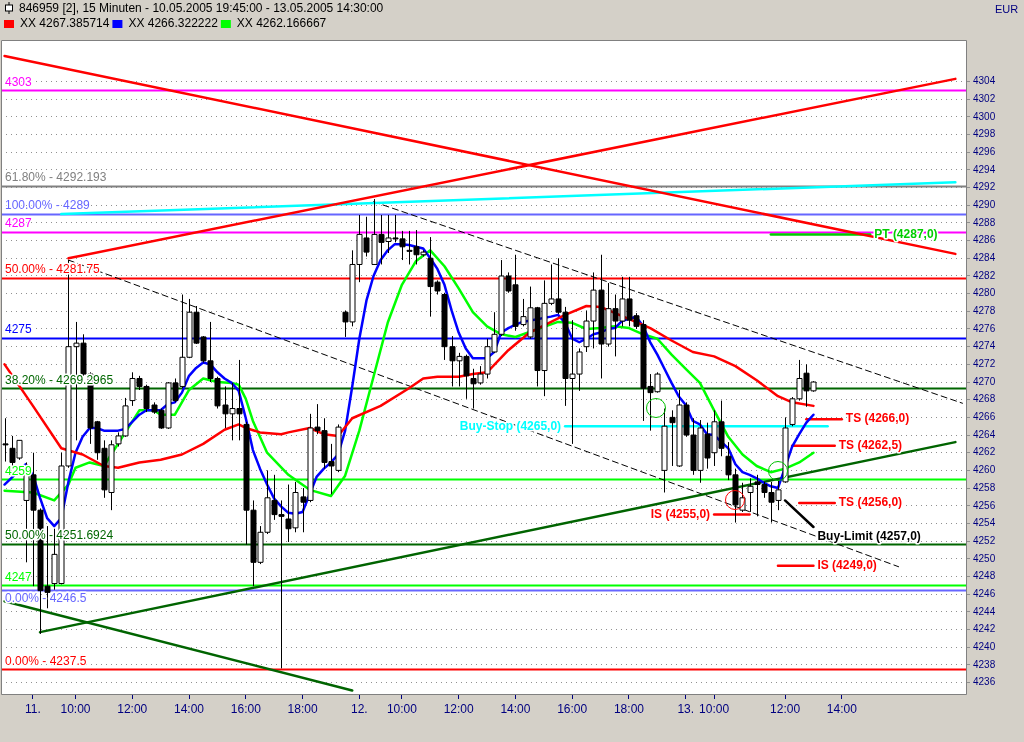 This screenshot has height=742, width=1024. What do you see at coordinates (984, 116) in the screenshot?
I see `y-tick-label: 4300` at bounding box center [984, 116].